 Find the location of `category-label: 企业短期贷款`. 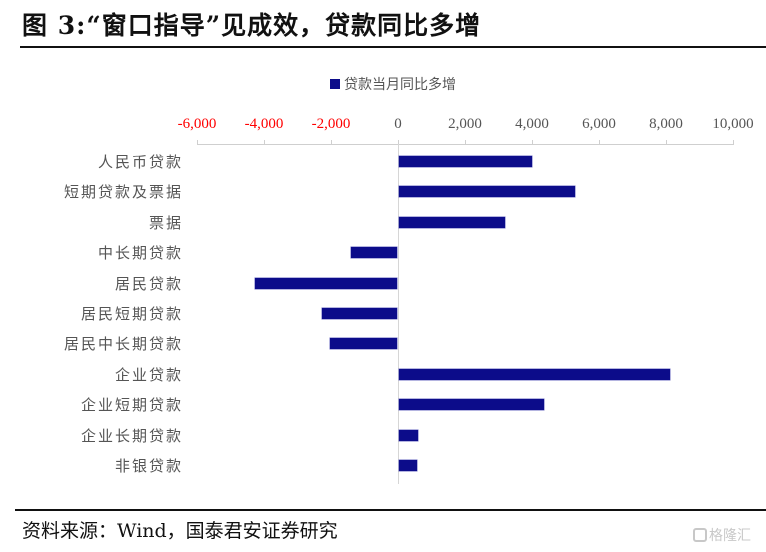

category-label: 企业短期贷款 is located at coordinates (131, 405).